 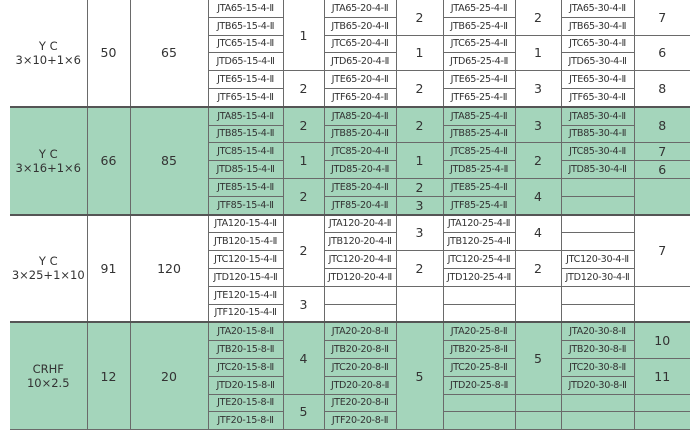 I want to click on spec-line: 3×10+1×6, so click(x=48, y=59).